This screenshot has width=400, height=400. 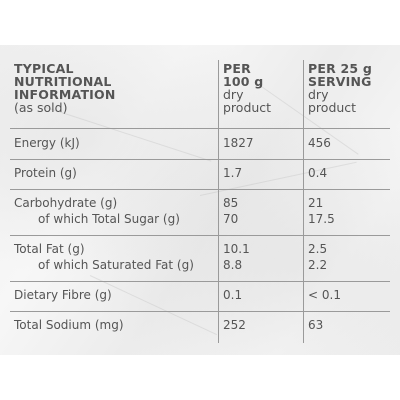 I want to click on header-per100-line-2: 100 g, so click(x=243, y=81).